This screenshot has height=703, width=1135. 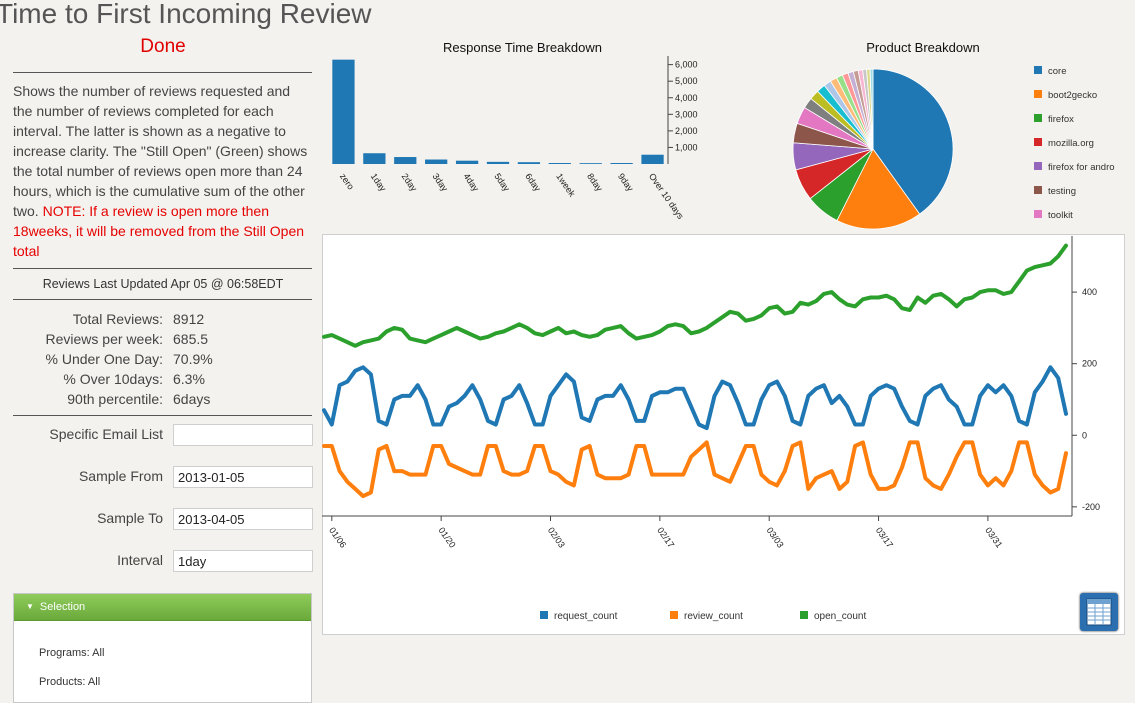 I want to click on legend-label: core, so click(x=1057, y=71).